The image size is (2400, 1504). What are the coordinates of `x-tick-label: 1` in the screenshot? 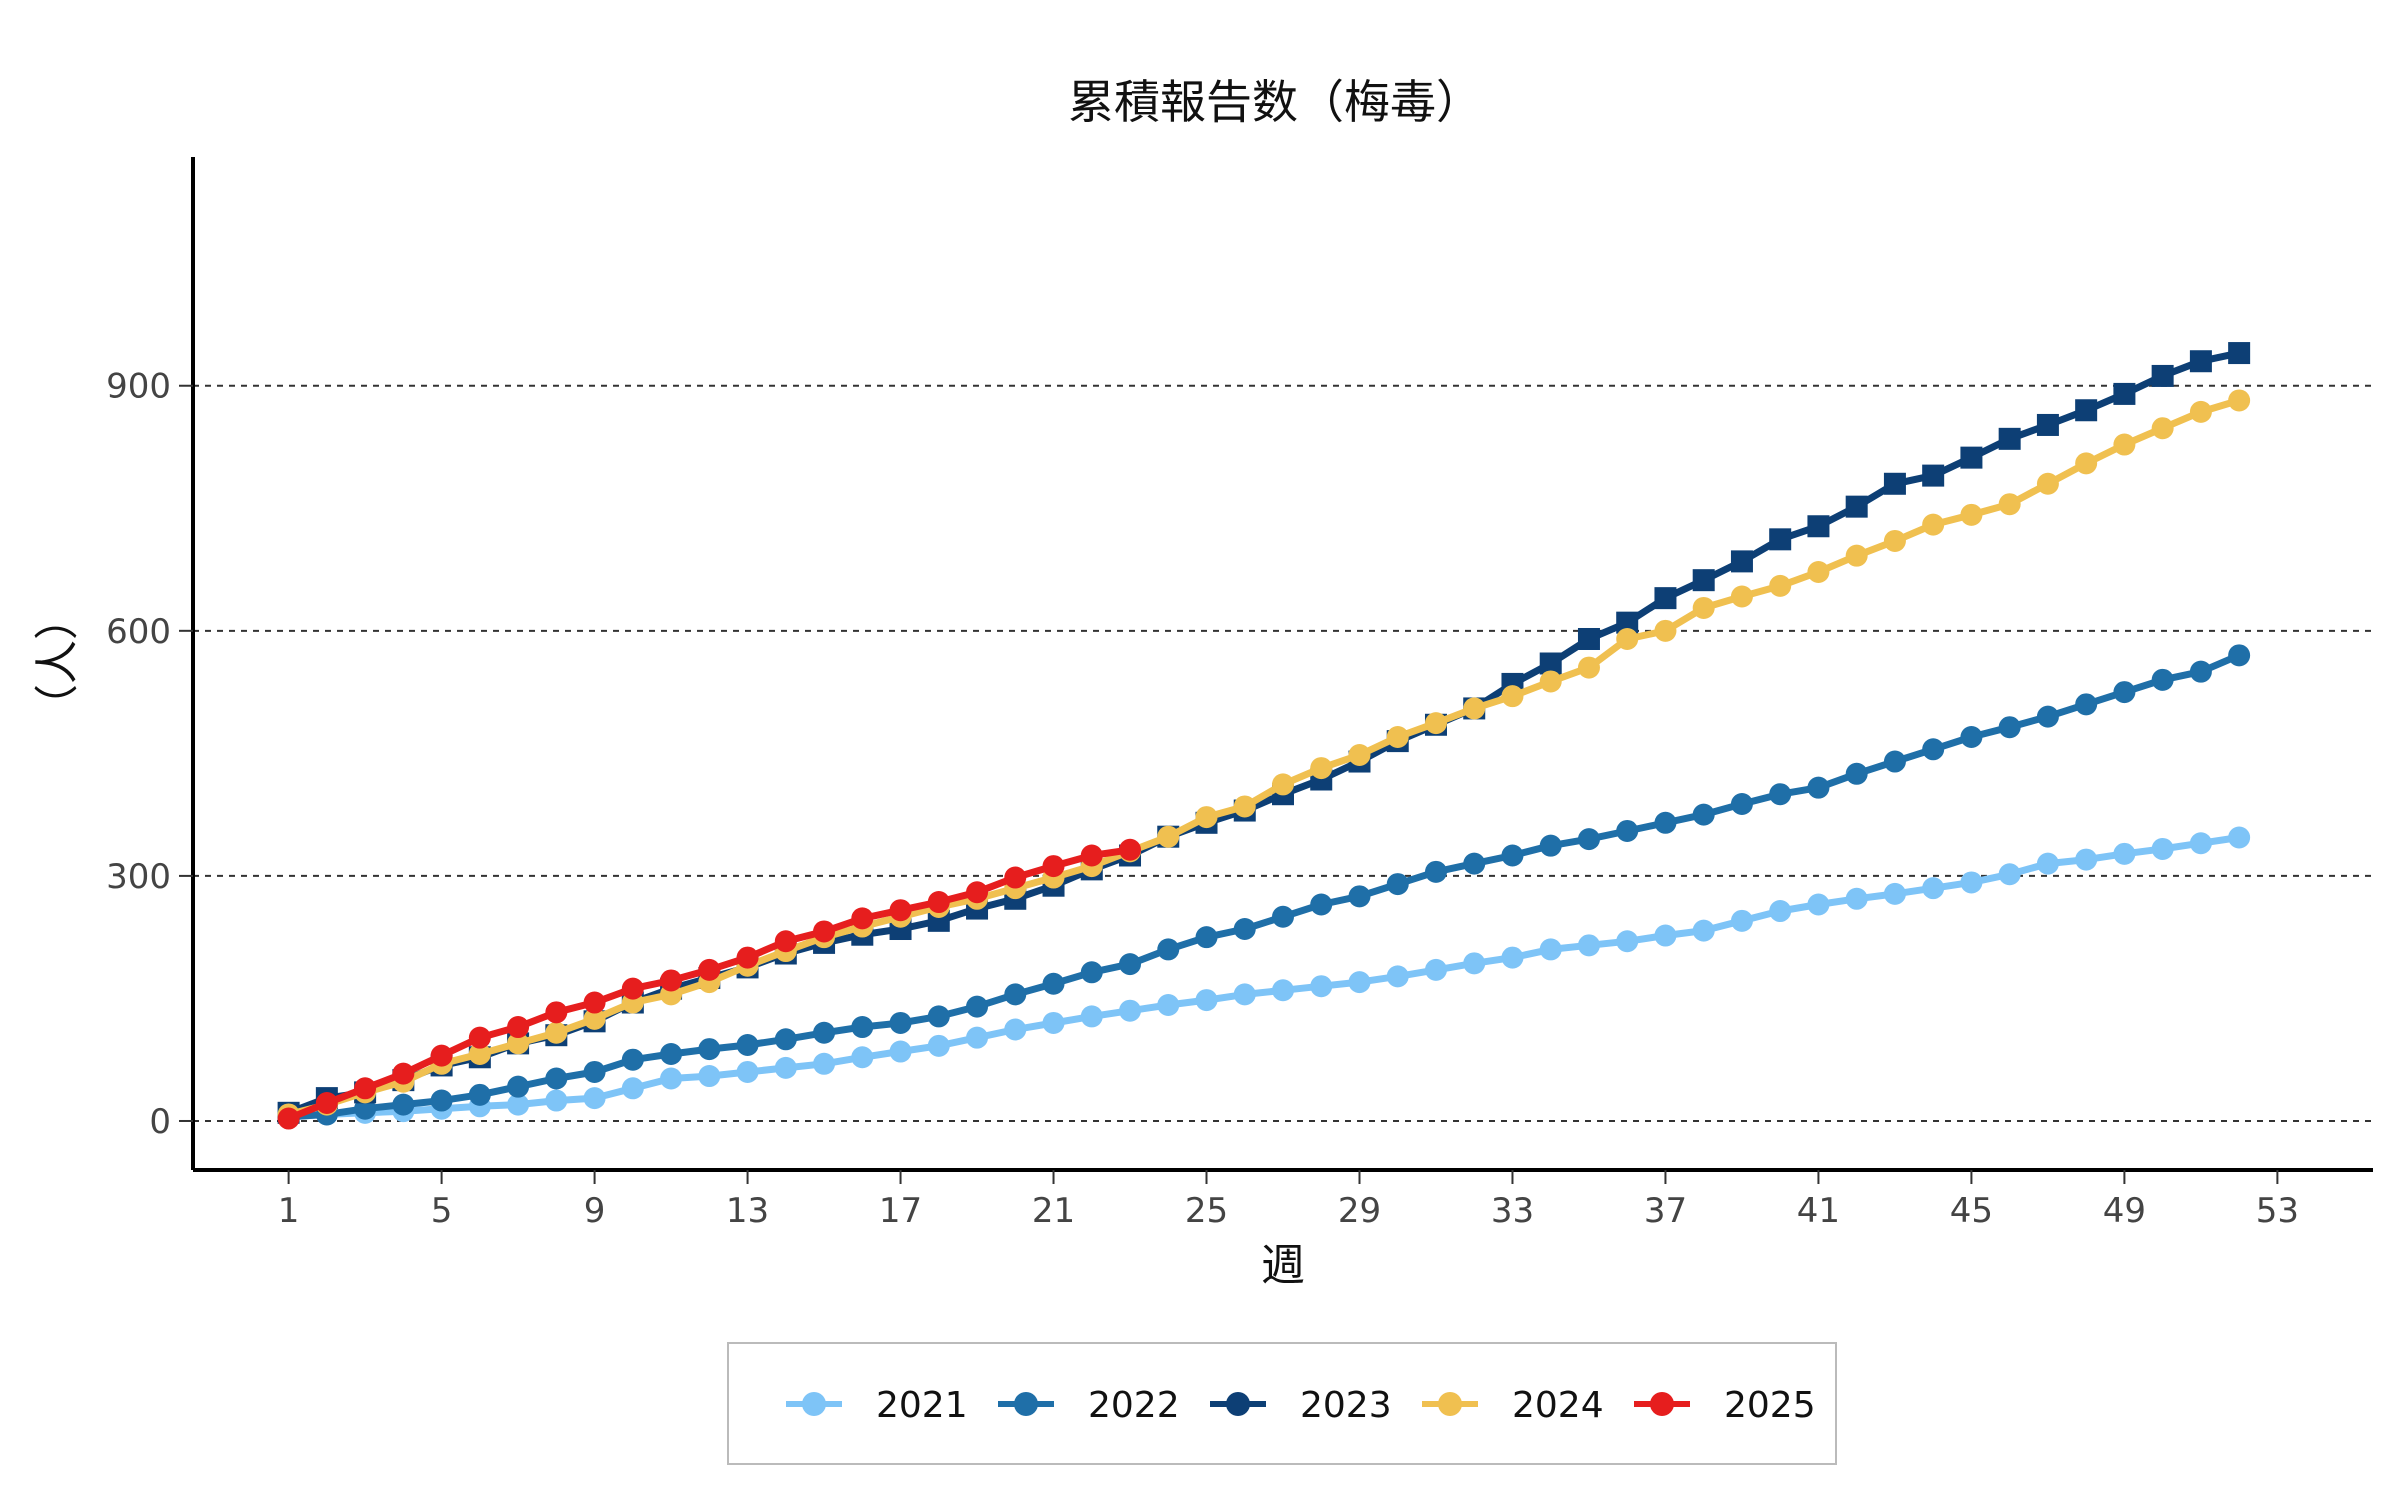 It's located at (289, 1211).